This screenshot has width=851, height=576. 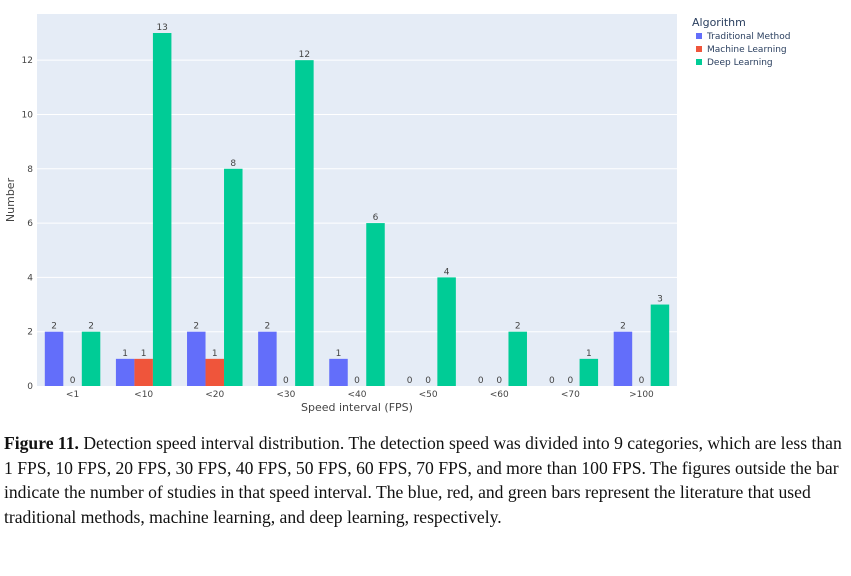 What do you see at coordinates (10, 199) in the screenshot?
I see `y-axis-title: Number` at bounding box center [10, 199].